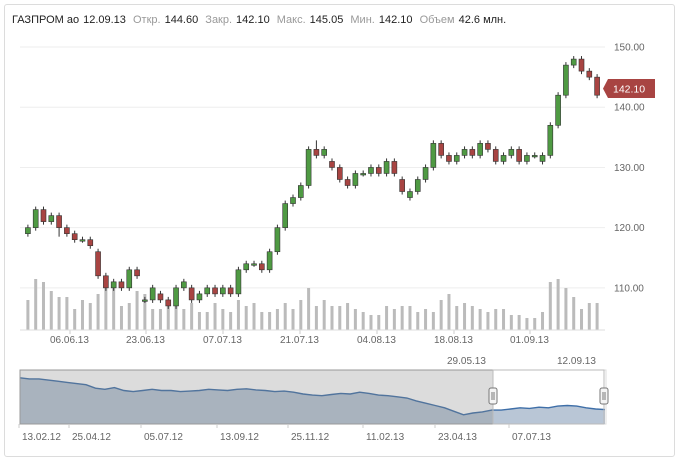  I want to click on navigator-handle-right, so click(604, 396).